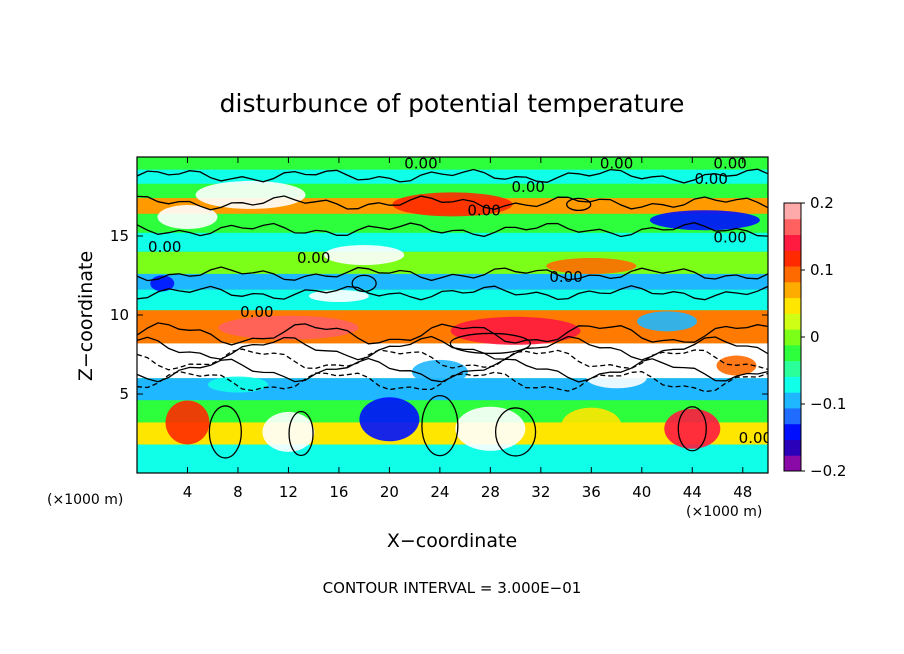 The image size is (904, 654). What do you see at coordinates (724, 512) in the screenshot?
I see `x-axis-unit: (×1000 m)` at bounding box center [724, 512].